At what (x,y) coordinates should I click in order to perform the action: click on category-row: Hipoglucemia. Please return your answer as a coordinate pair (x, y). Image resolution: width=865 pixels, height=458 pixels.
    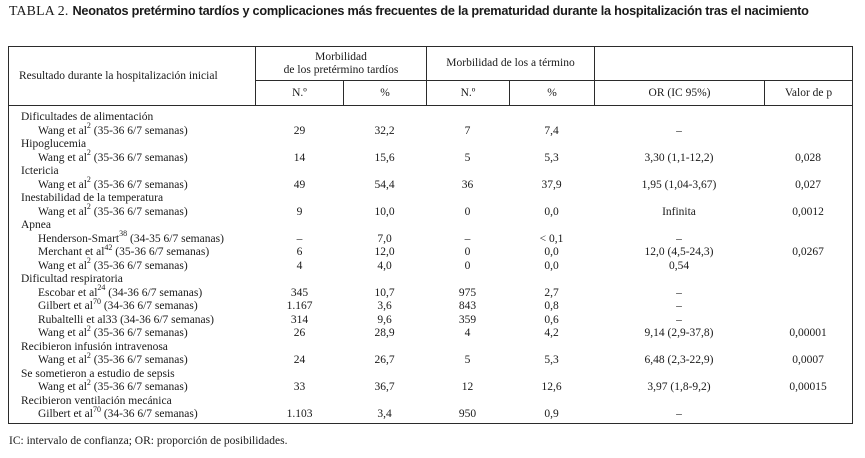
    Looking at the image, I should click on (430, 145).